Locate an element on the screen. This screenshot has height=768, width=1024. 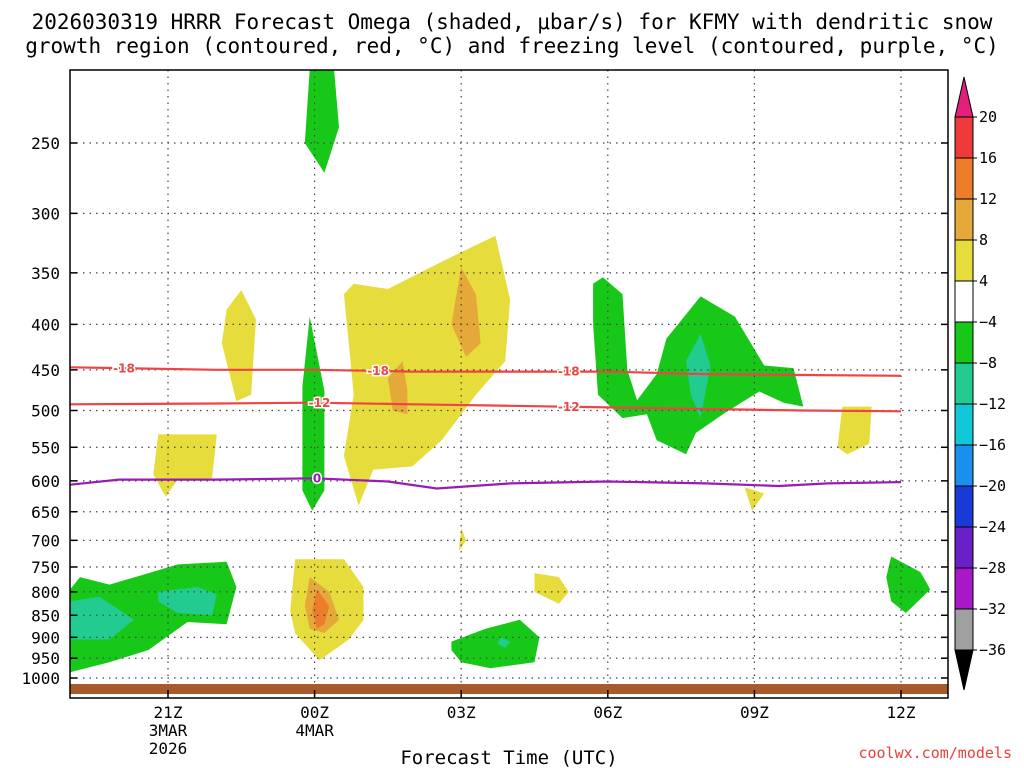
colorbar-label: −20 is located at coordinates (992, 486).